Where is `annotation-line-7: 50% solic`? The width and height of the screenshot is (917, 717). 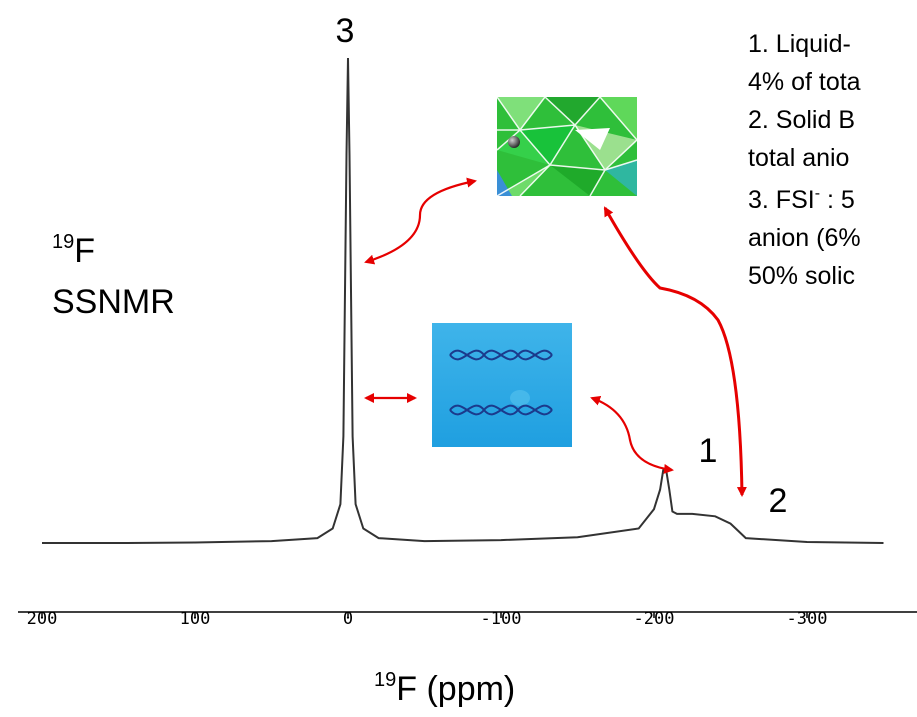
annotation-line-7: 50% solic is located at coordinates (801, 276).